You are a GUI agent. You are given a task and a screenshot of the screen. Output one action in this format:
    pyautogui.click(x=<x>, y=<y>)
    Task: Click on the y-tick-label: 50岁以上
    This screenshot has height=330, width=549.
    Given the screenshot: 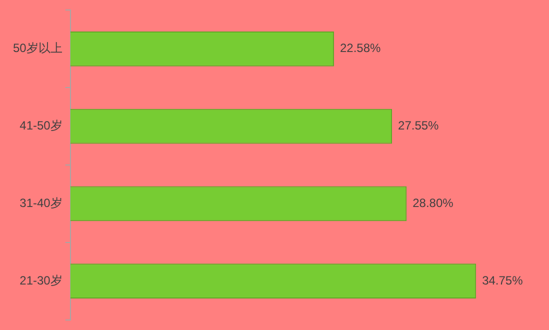 What is the action you would take?
    pyautogui.click(x=37, y=48)
    